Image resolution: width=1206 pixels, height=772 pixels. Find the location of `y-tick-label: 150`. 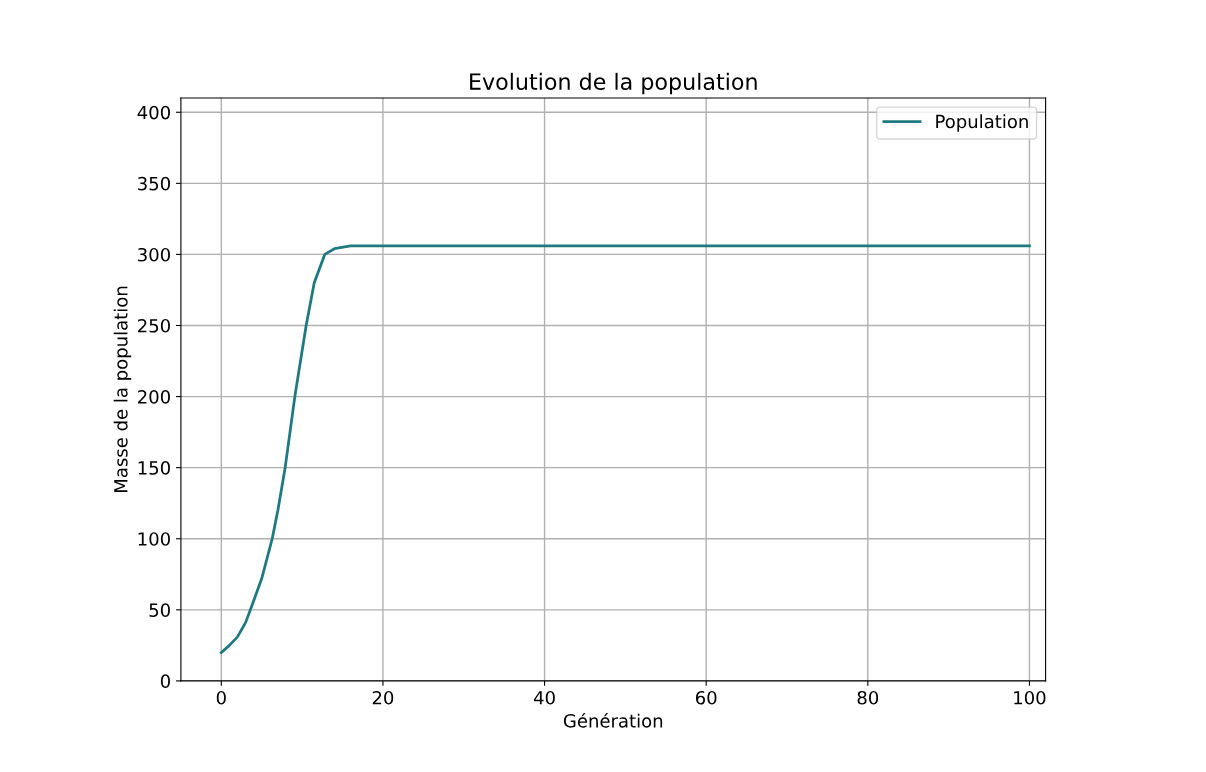

y-tick-label: 150 is located at coordinates (154, 468).